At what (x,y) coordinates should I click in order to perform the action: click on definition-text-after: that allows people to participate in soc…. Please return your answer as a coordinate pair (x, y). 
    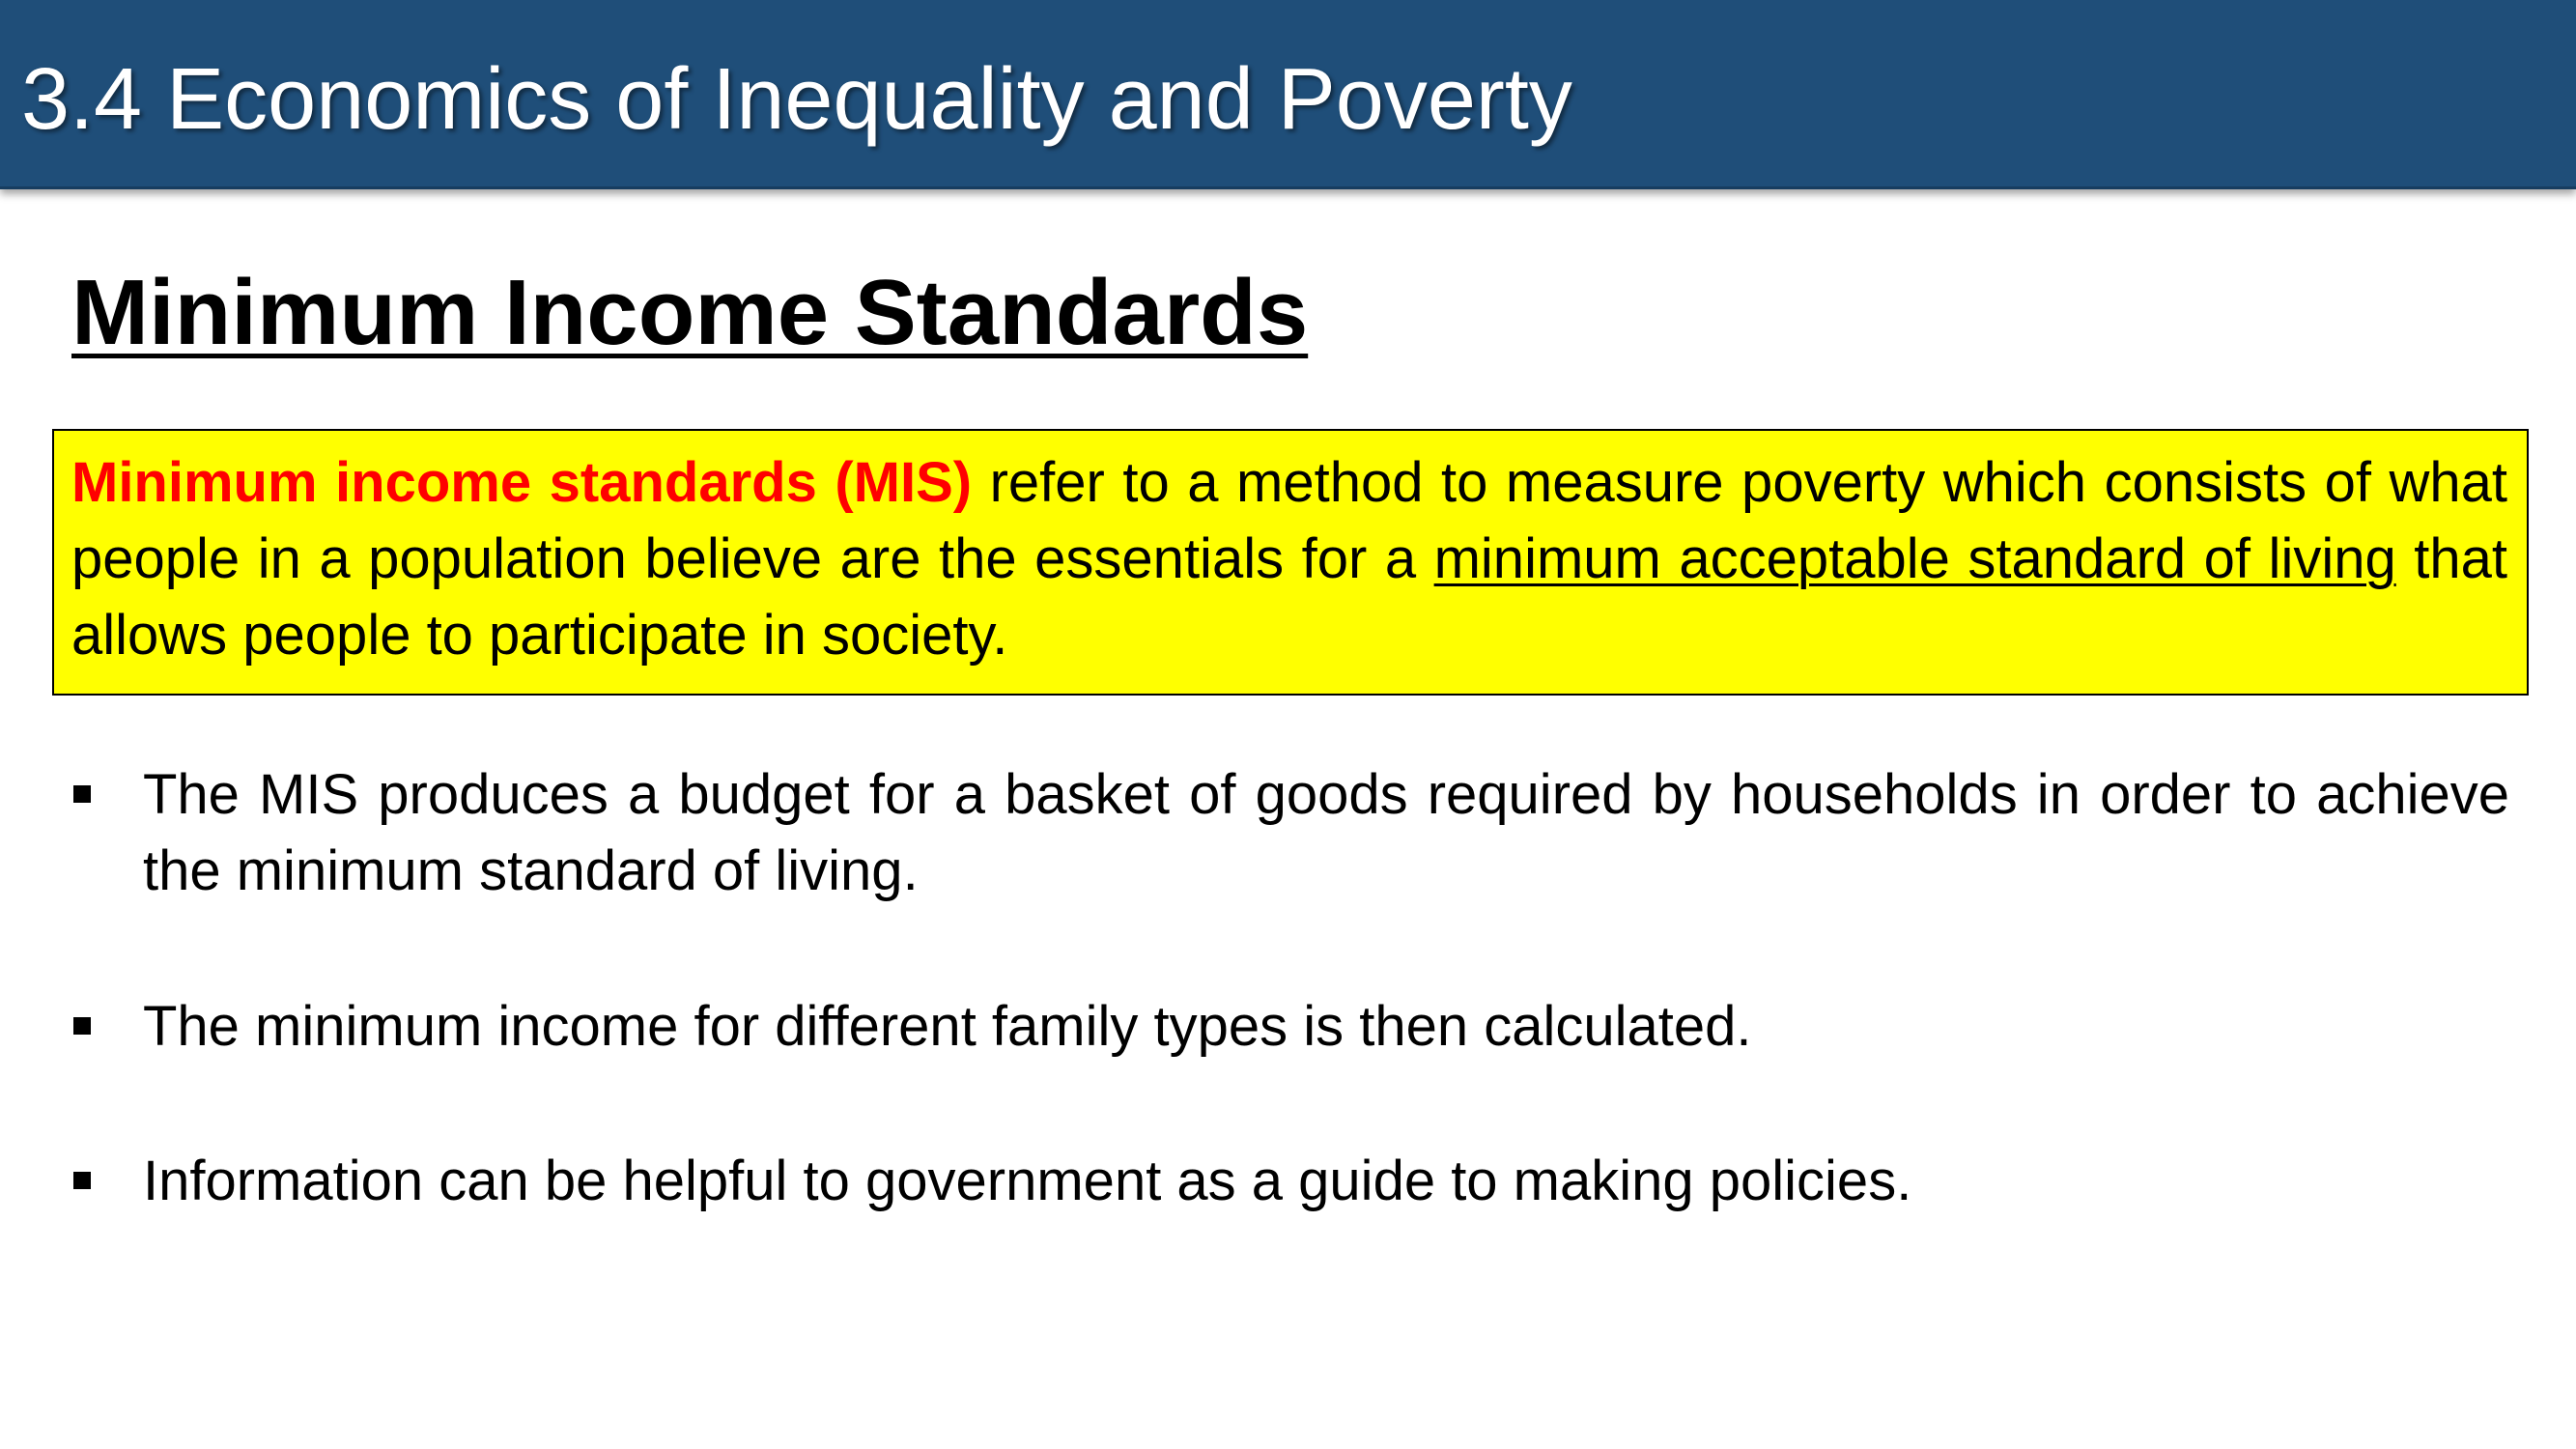
    Looking at the image, I should click on (1289, 597).